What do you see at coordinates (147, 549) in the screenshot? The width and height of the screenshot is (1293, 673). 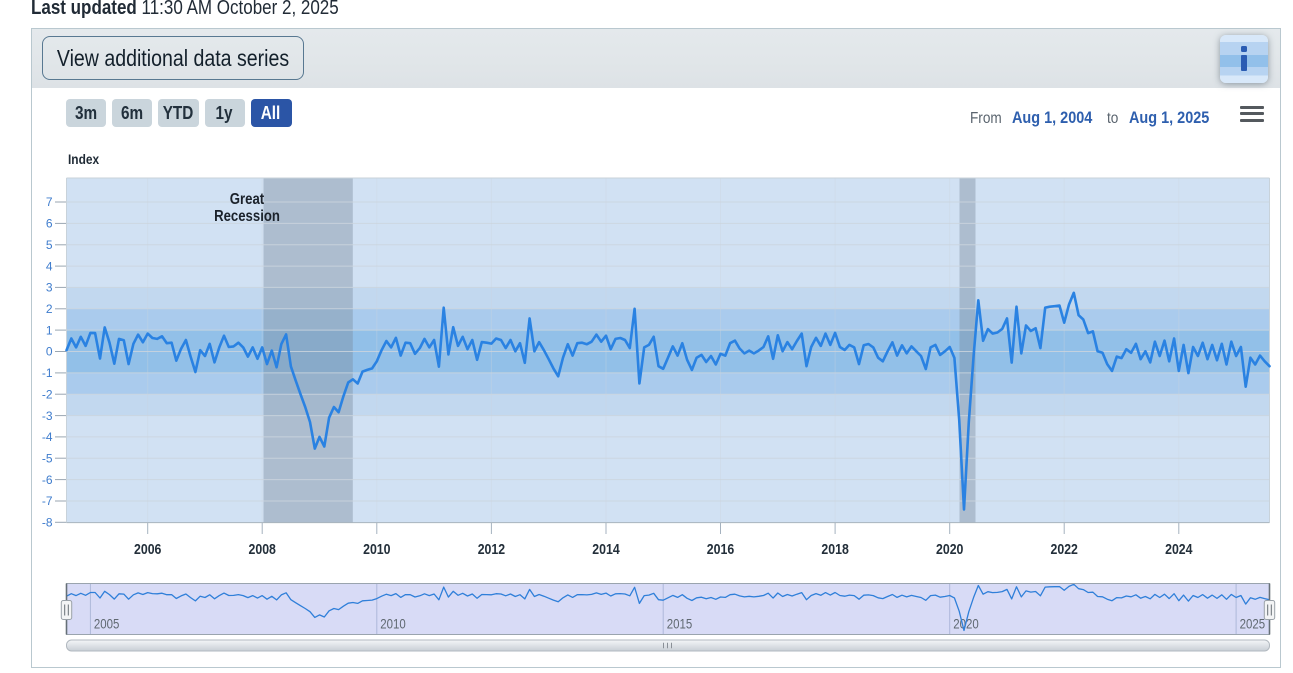 I see `svg-text: 2006` at bounding box center [147, 549].